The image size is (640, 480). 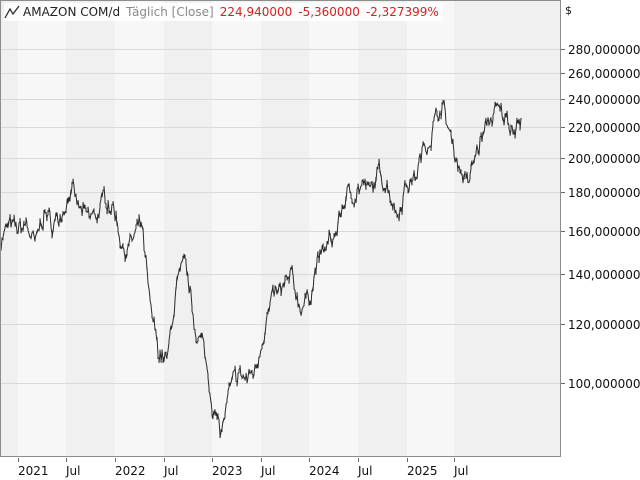 What do you see at coordinates (604, 127) in the screenshot?
I see `y-tick-label: 220,000000` at bounding box center [604, 127].